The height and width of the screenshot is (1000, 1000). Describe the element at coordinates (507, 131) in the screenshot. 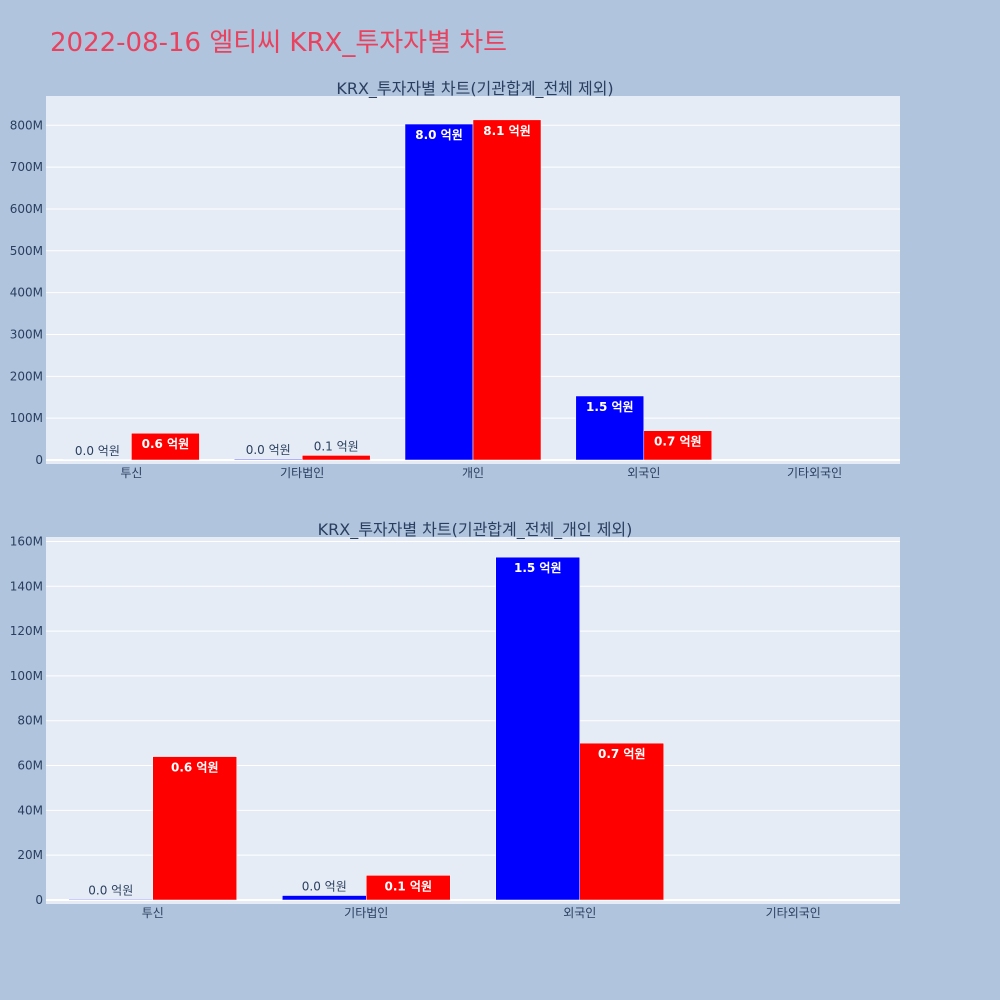

I see `data-label: 8.1 억원` at that location.